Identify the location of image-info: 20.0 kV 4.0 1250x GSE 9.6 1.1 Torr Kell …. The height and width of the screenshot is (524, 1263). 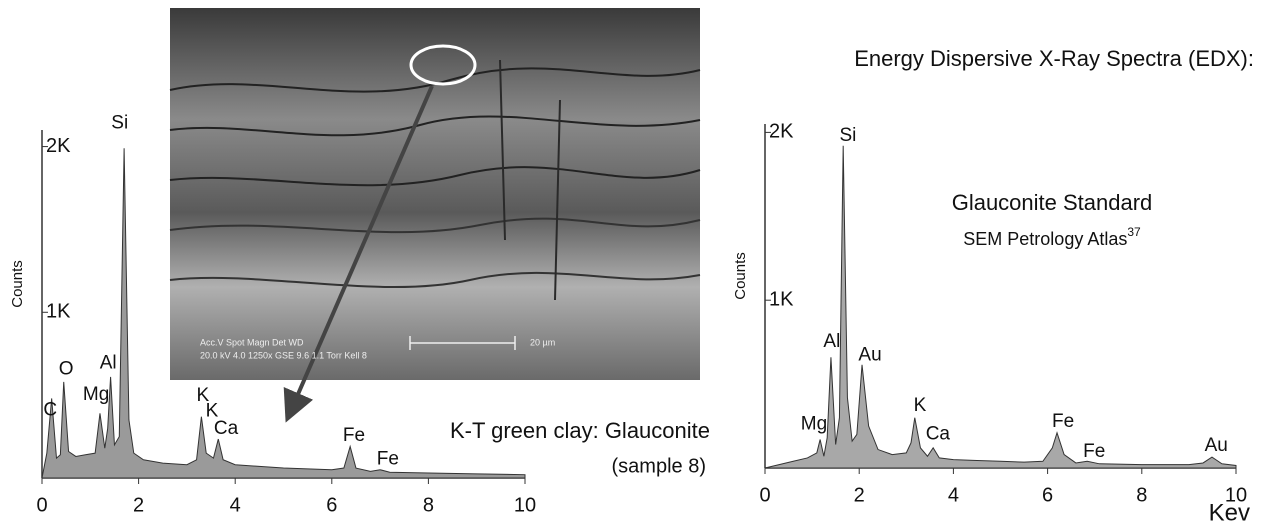
(283, 355).